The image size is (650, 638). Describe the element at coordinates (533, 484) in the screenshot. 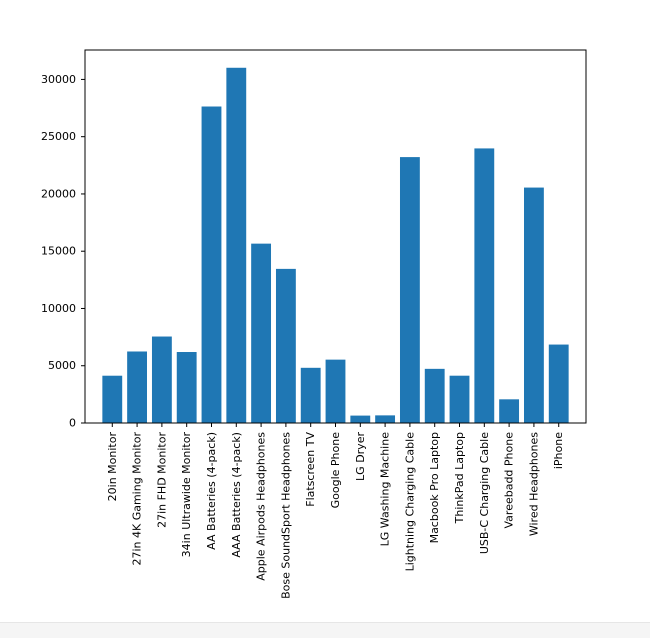

I see `x-tick-label: Wired Headphones` at that location.